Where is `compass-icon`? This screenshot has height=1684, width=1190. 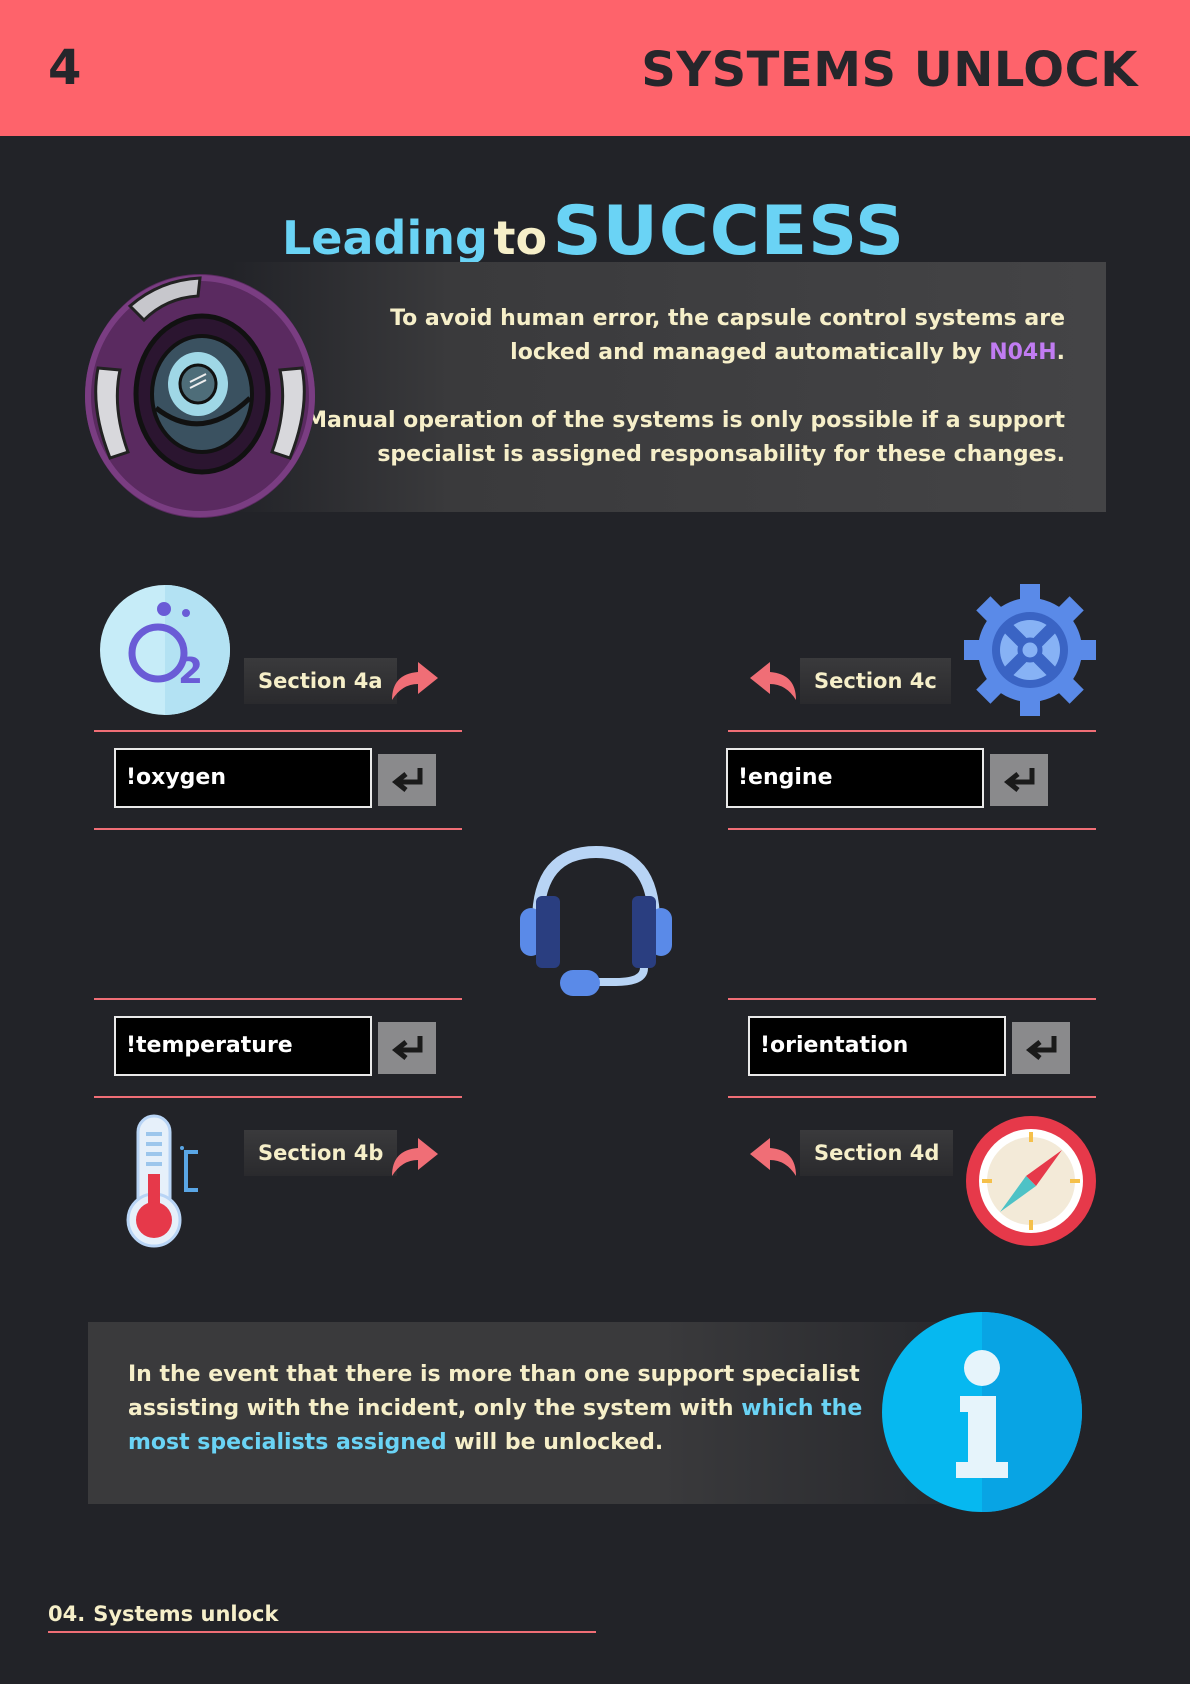
compass-icon is located at coordinates (1031, 1181).